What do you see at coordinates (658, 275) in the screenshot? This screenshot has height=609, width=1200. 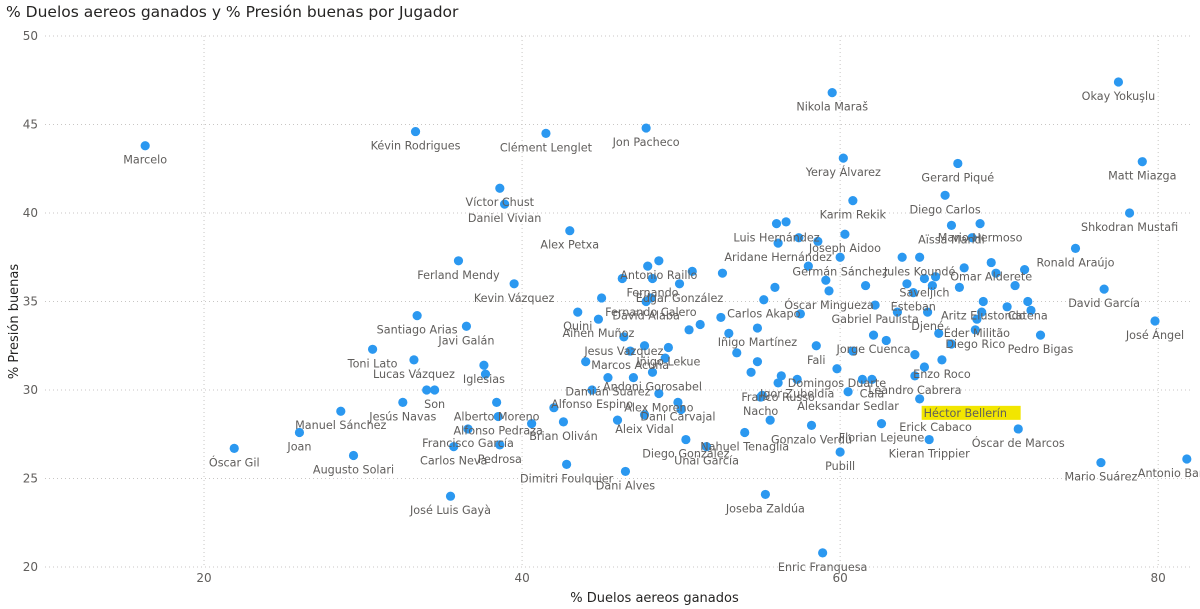 I see `point-label: Antonio Raillo` at bounding box center [658, 275].